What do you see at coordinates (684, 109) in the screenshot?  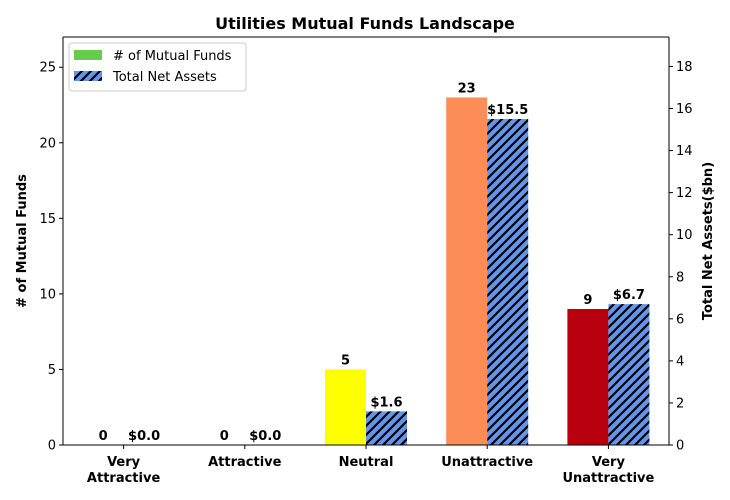 I see `y-right-tick-label: 16` at bounding box center [684, 109].